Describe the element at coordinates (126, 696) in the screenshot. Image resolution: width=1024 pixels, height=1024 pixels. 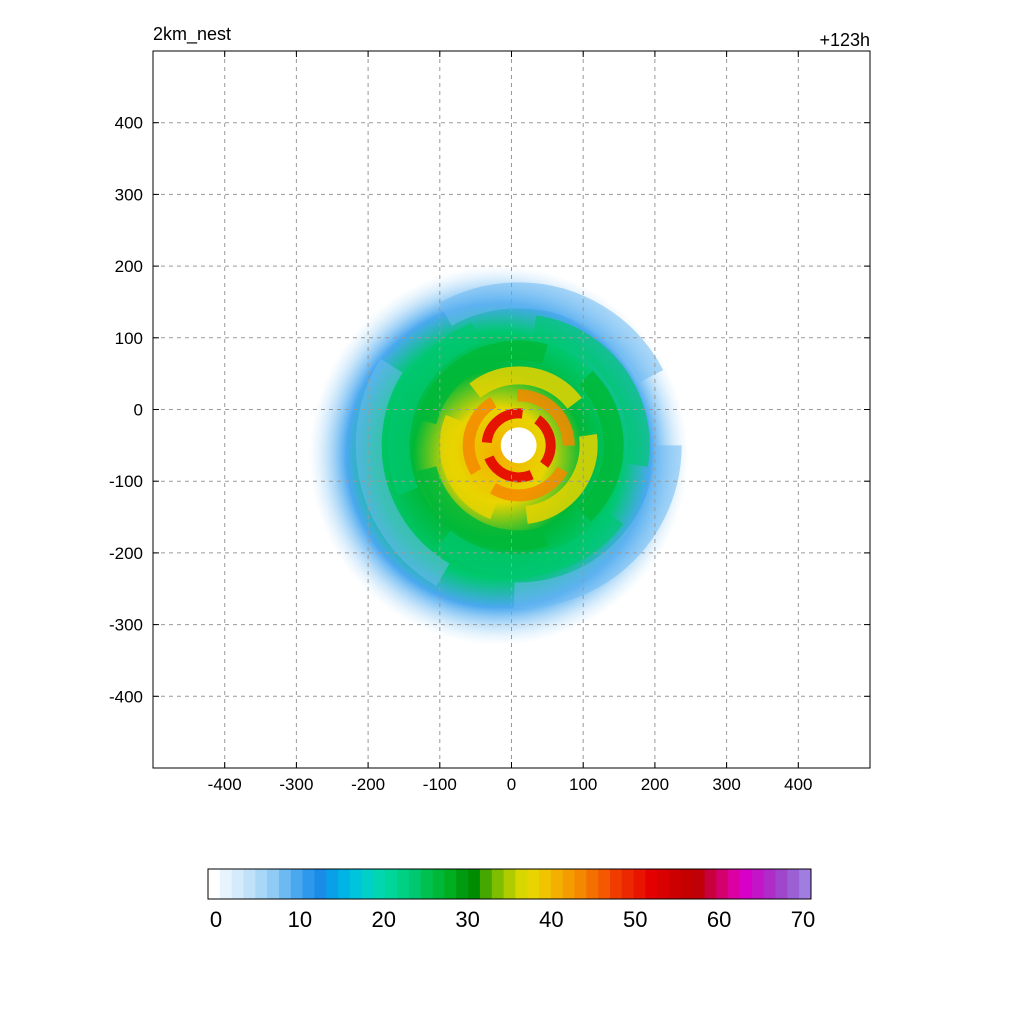
I see `y-tick-label: -400` at that location.